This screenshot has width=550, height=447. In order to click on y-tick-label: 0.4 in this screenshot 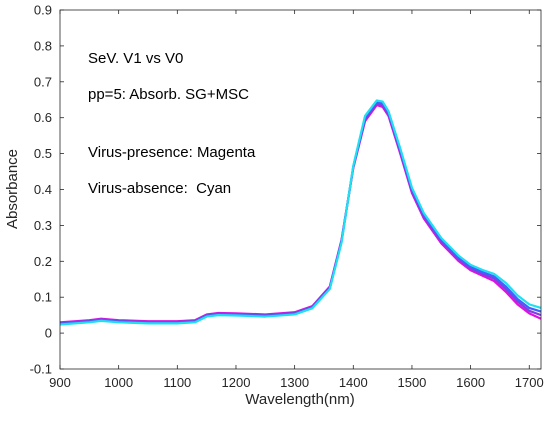, I will do `click(43, 189)`.